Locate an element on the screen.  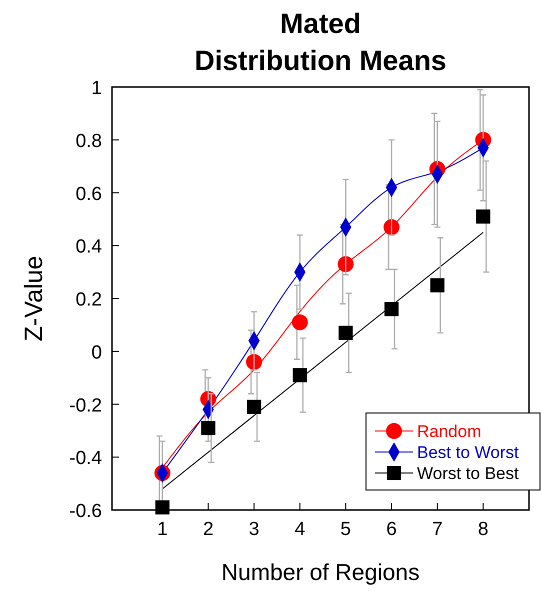
x-axis-title: Number of Regions is located at coordinates (320, 572).